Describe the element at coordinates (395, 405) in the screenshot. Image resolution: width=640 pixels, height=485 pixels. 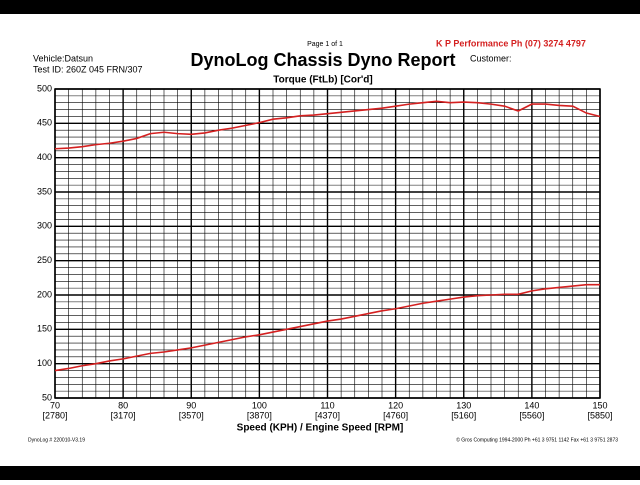
I see `x-tick-label: 120` at that location.